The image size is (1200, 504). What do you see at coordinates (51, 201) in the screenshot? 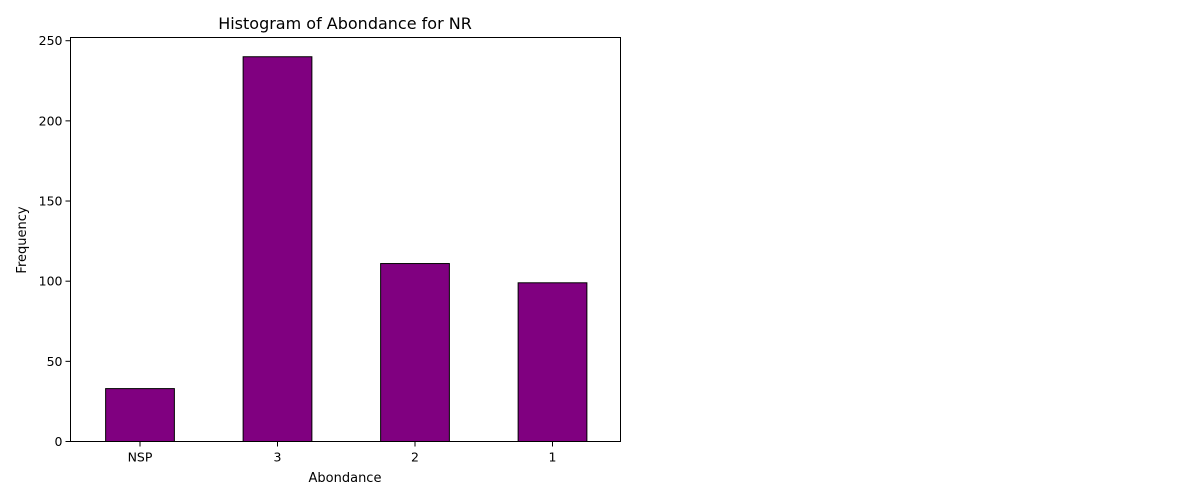
I see `y-tick-label: 150` at bounding box center [51, 201].